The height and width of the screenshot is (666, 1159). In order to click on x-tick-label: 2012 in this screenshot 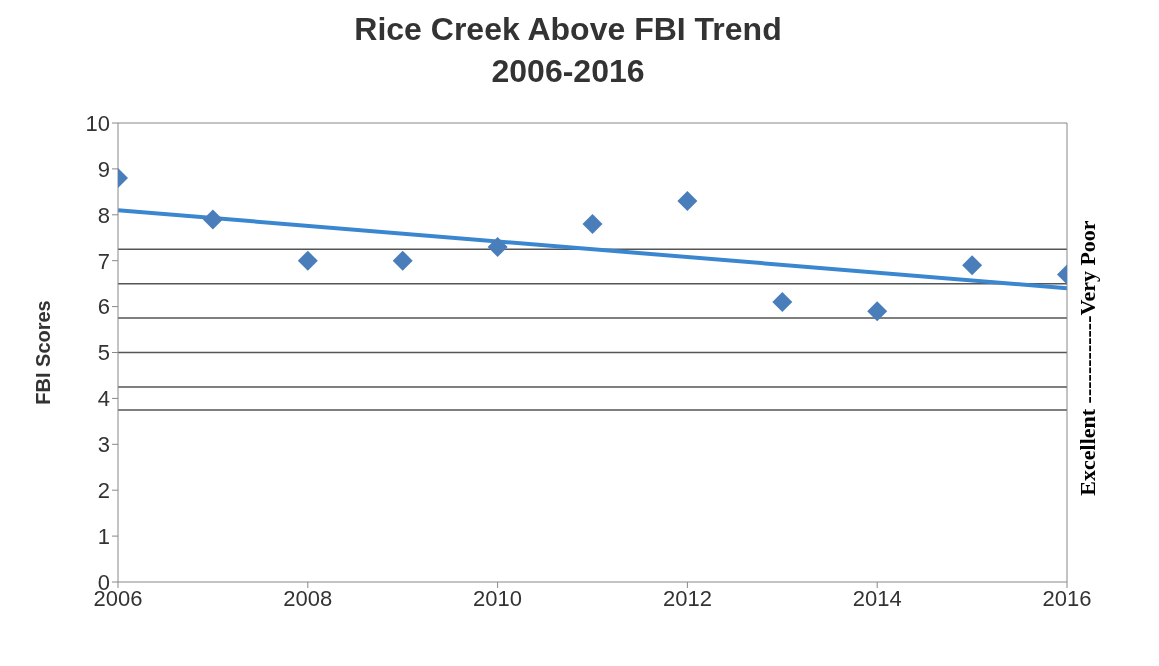, I will do `click(687, 598)`.